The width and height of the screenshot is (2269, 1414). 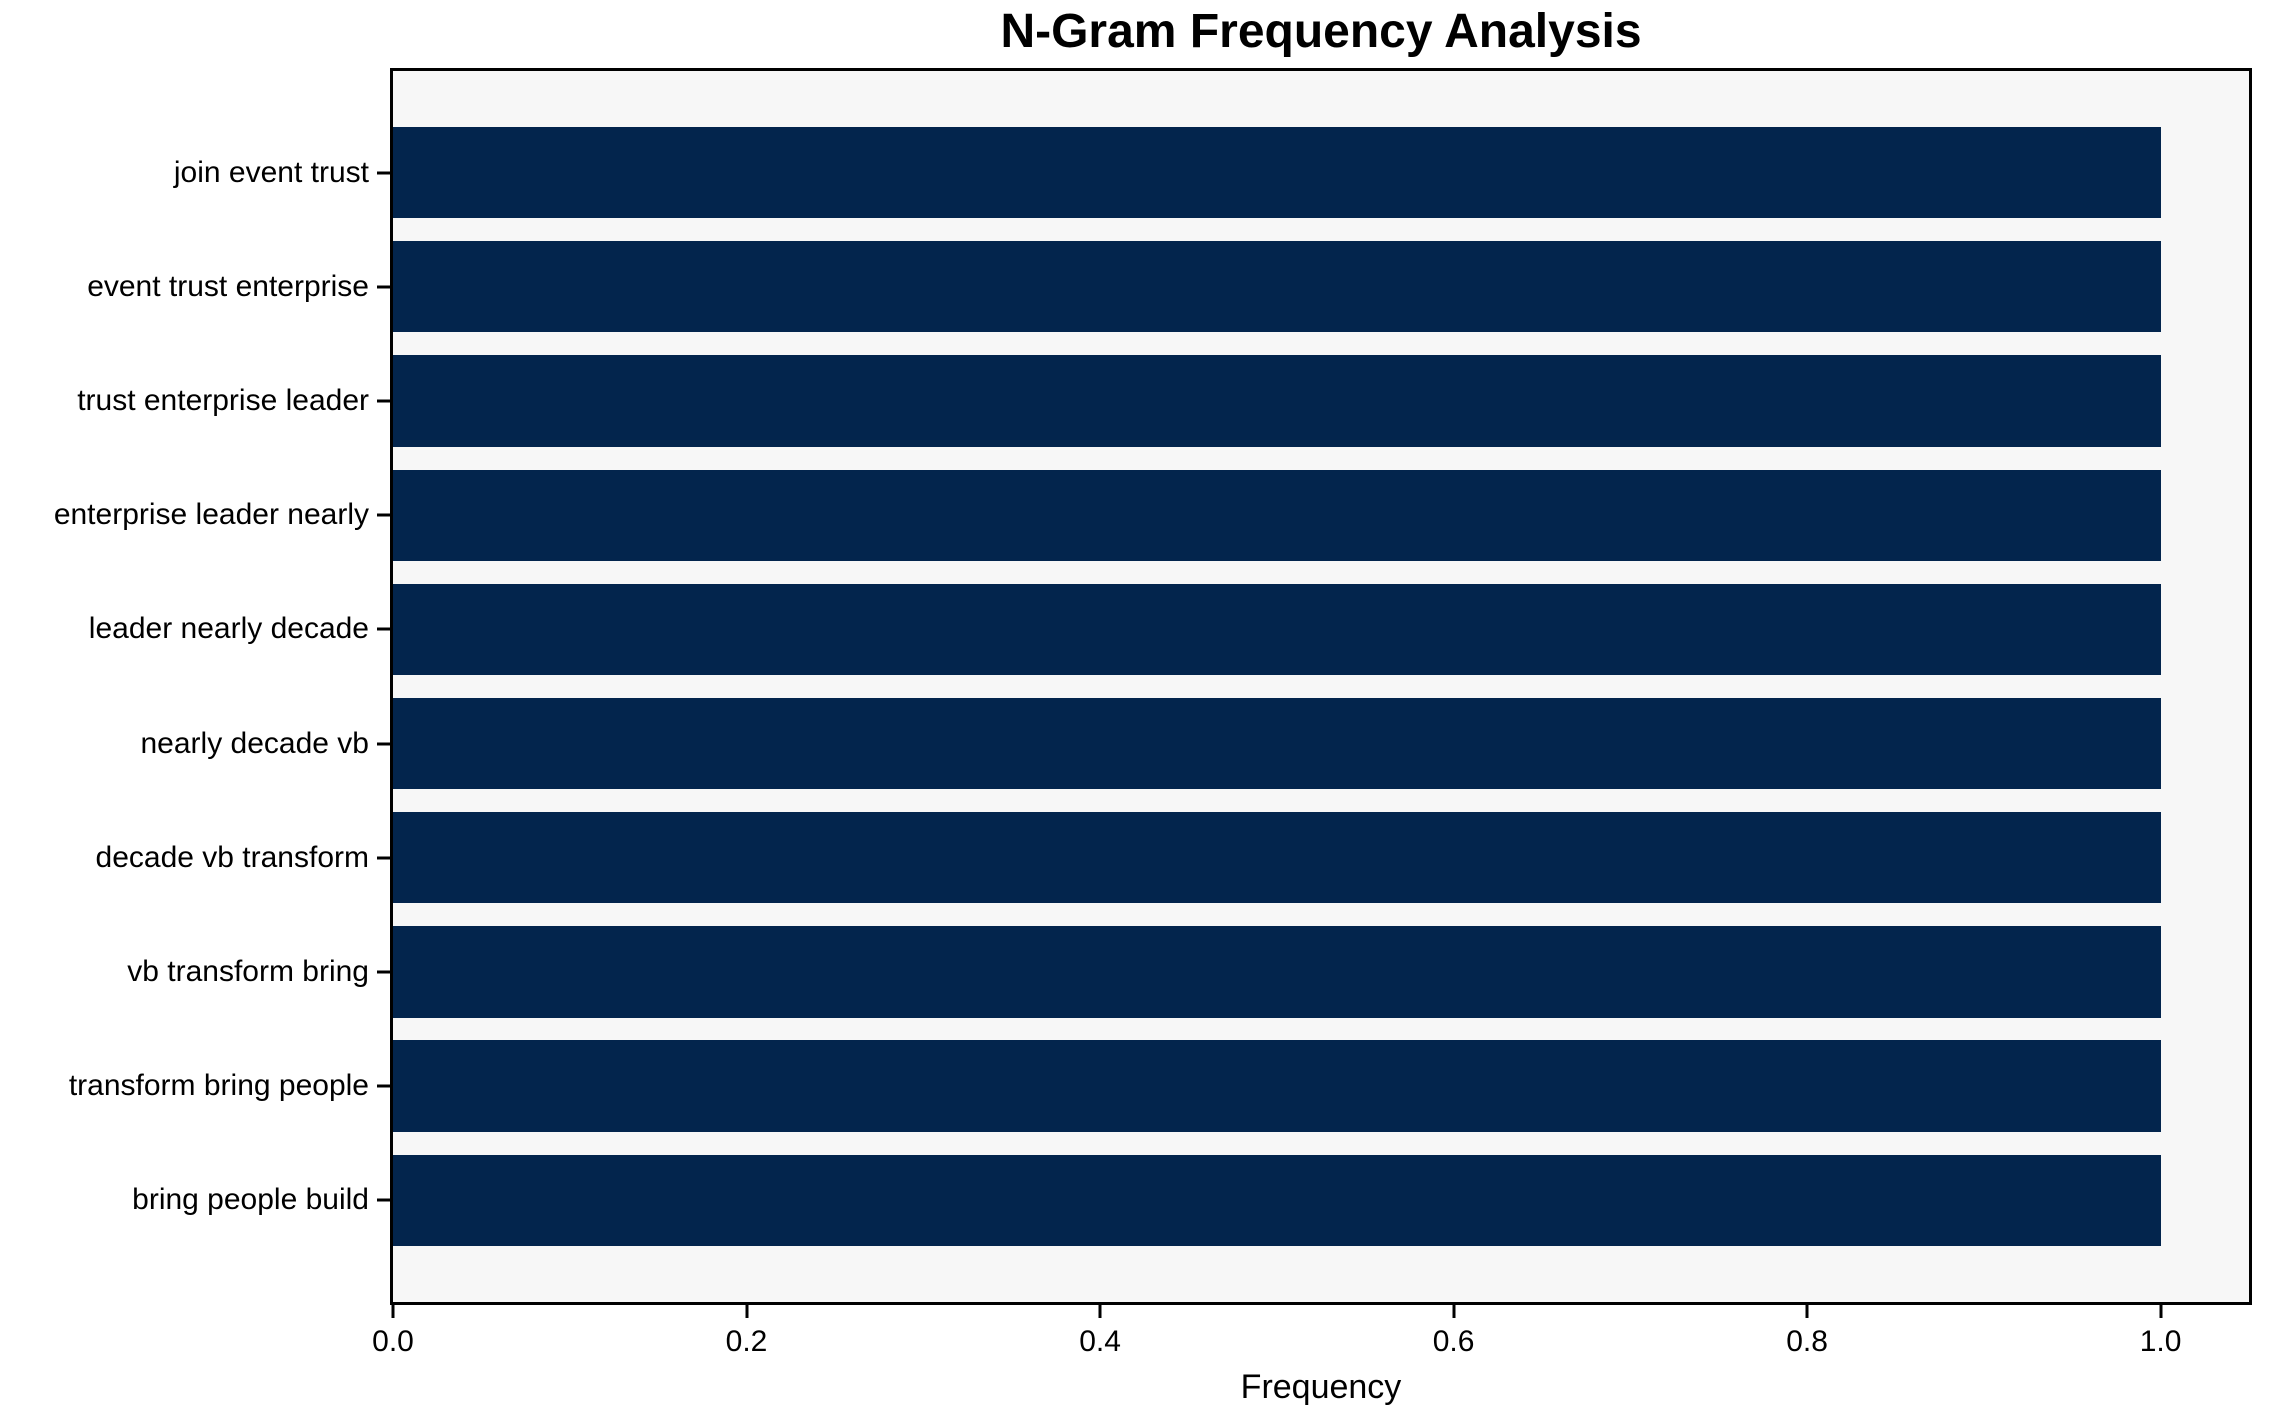 What do you see at coordinates (393, 1341) in the screenshot?
I see `x-tick-label: 0.0` at bounding box center [393, 1341].